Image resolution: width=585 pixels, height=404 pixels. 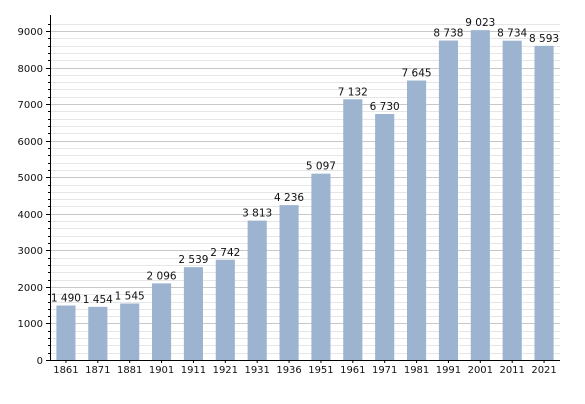 What do you see at coordinates (385, 236) in the screenshot?
I see `bar-1971` at bounding box center [385, 236].